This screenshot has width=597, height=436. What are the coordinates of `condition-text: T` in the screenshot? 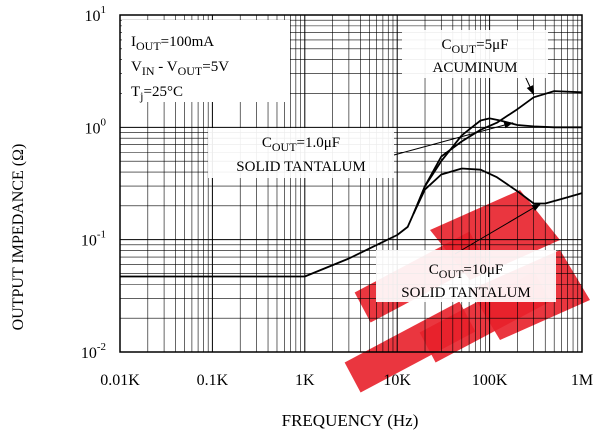 It's located at (135, 92).